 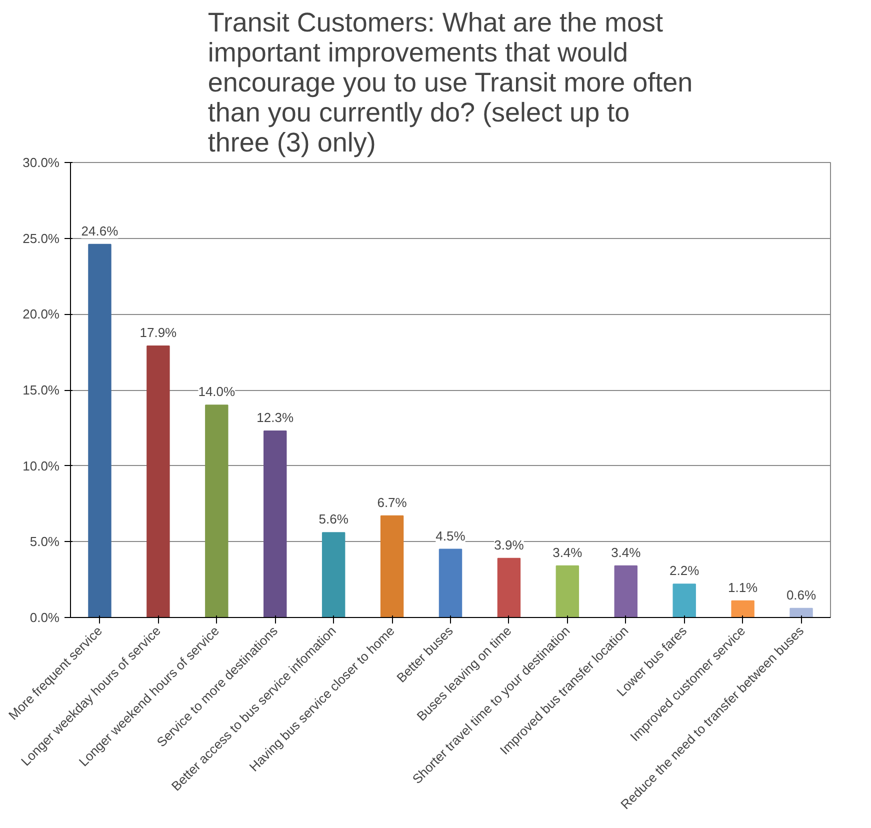 I want to click on y-tick-label: 15.0%, so click(x=41, y=390).